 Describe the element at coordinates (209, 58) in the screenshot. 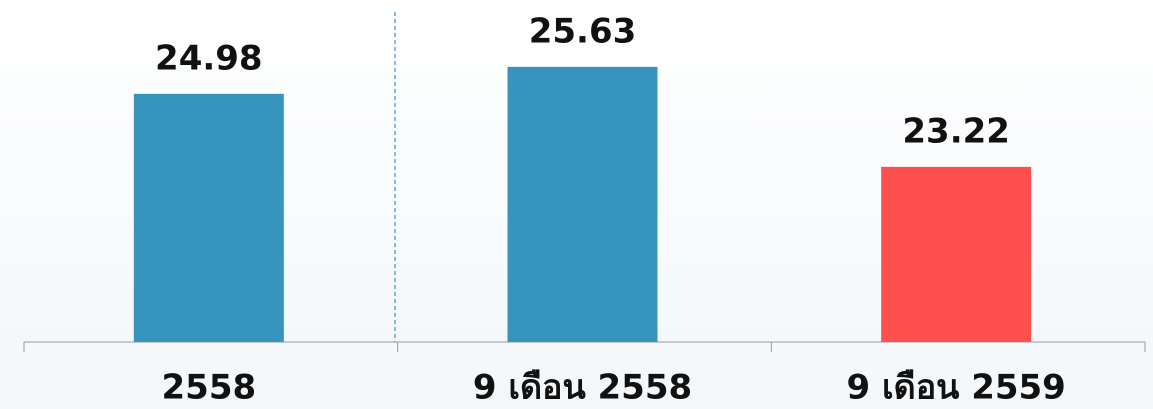

I see `value-label: 24.98` at that location.